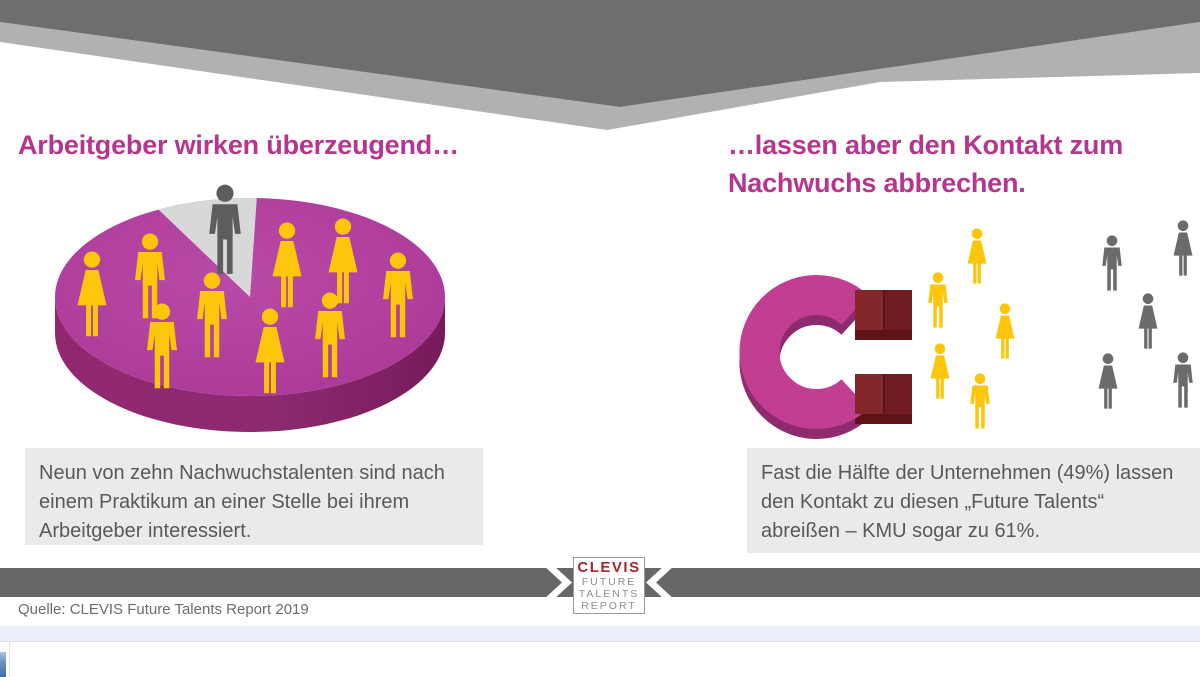 The image size is (1200, 677). What do you see at coordinates (884, 394) in the screenshot?
I see `magnet-pole-bottom-seam` at bounding box center [884, 394].